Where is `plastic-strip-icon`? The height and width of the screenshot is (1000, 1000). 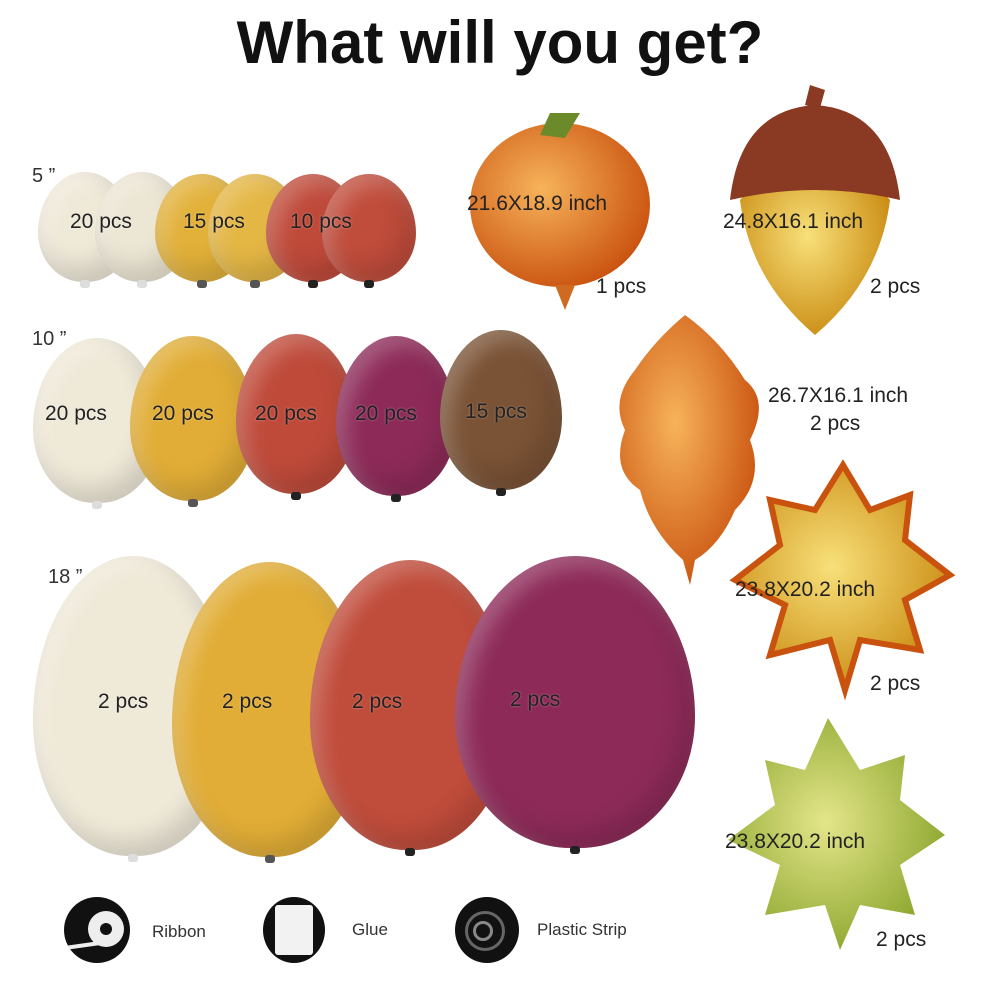
plastic-strip-icon is located at coordinates (487, 930).